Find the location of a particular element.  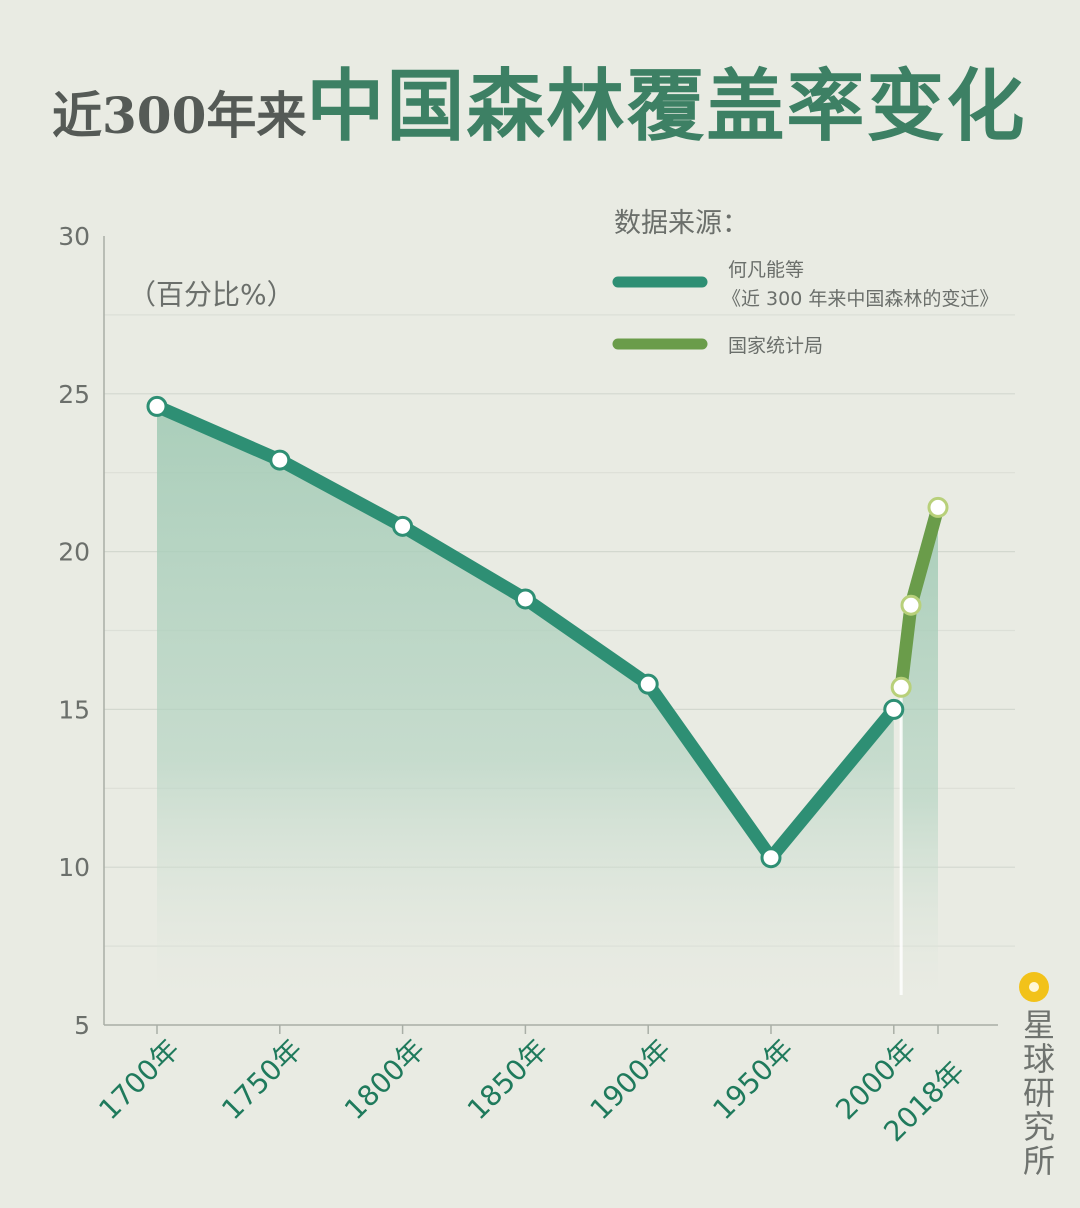

legend: 数据来源： 何凡能等《近 300 年来中国森林的变迁》国家统计局 is located at coordinates (805, 282).